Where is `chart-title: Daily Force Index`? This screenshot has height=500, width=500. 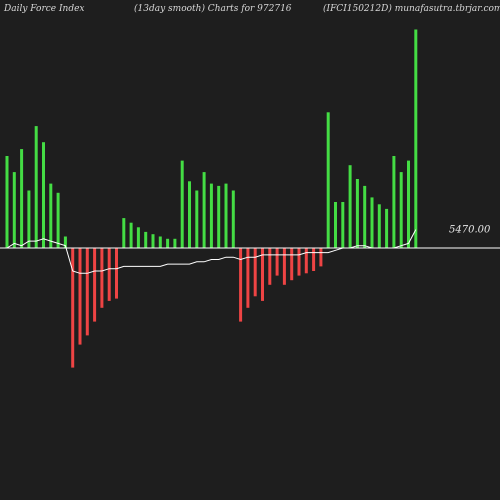
chart-title: Daily Force Index is located at coordinates (44, 9).